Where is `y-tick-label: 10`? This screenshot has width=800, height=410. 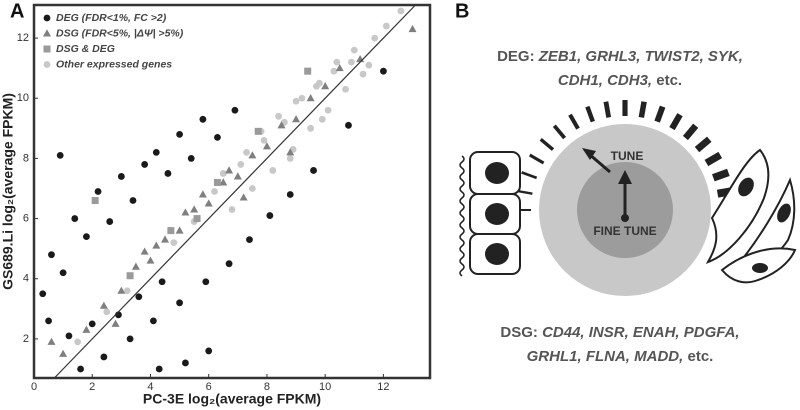 y-tick-label: 10 is located at coordinates (23, 98).